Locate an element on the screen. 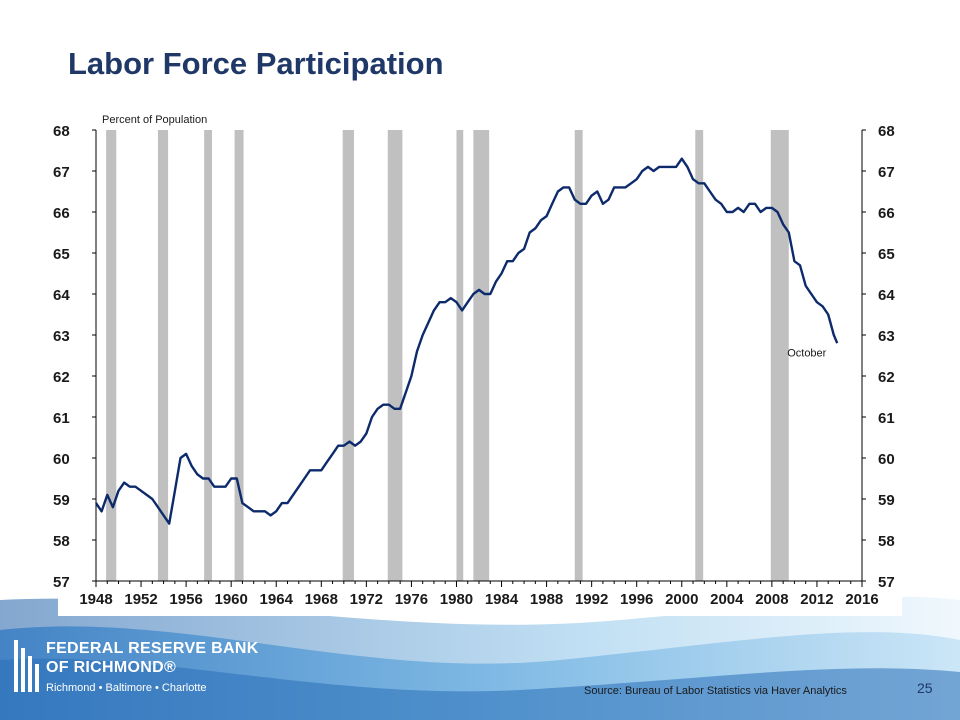 The width and height of the screenshot is (960, 720). y-tick-label-right-62: 62 is located at coordinates (886, 377).